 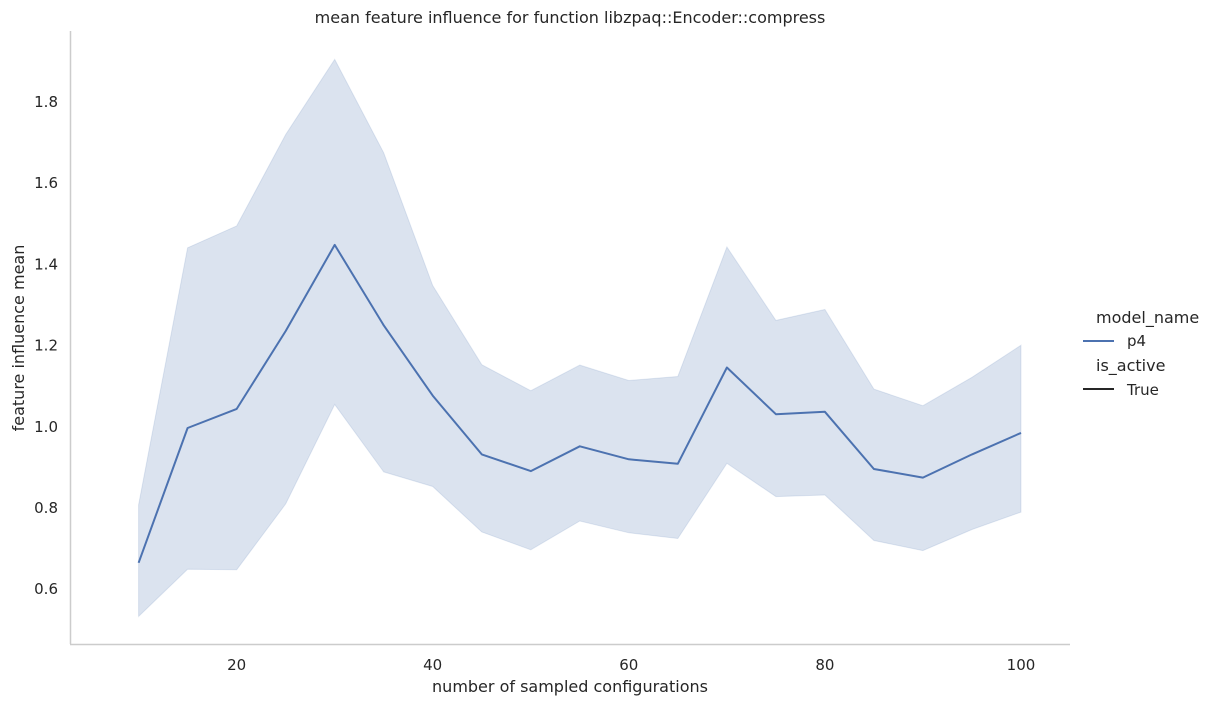 What do you see at coordinates (1147, 318) in the screenshot?
I see `legend-hue-title: model_name` at bounding box center [1147, 318].